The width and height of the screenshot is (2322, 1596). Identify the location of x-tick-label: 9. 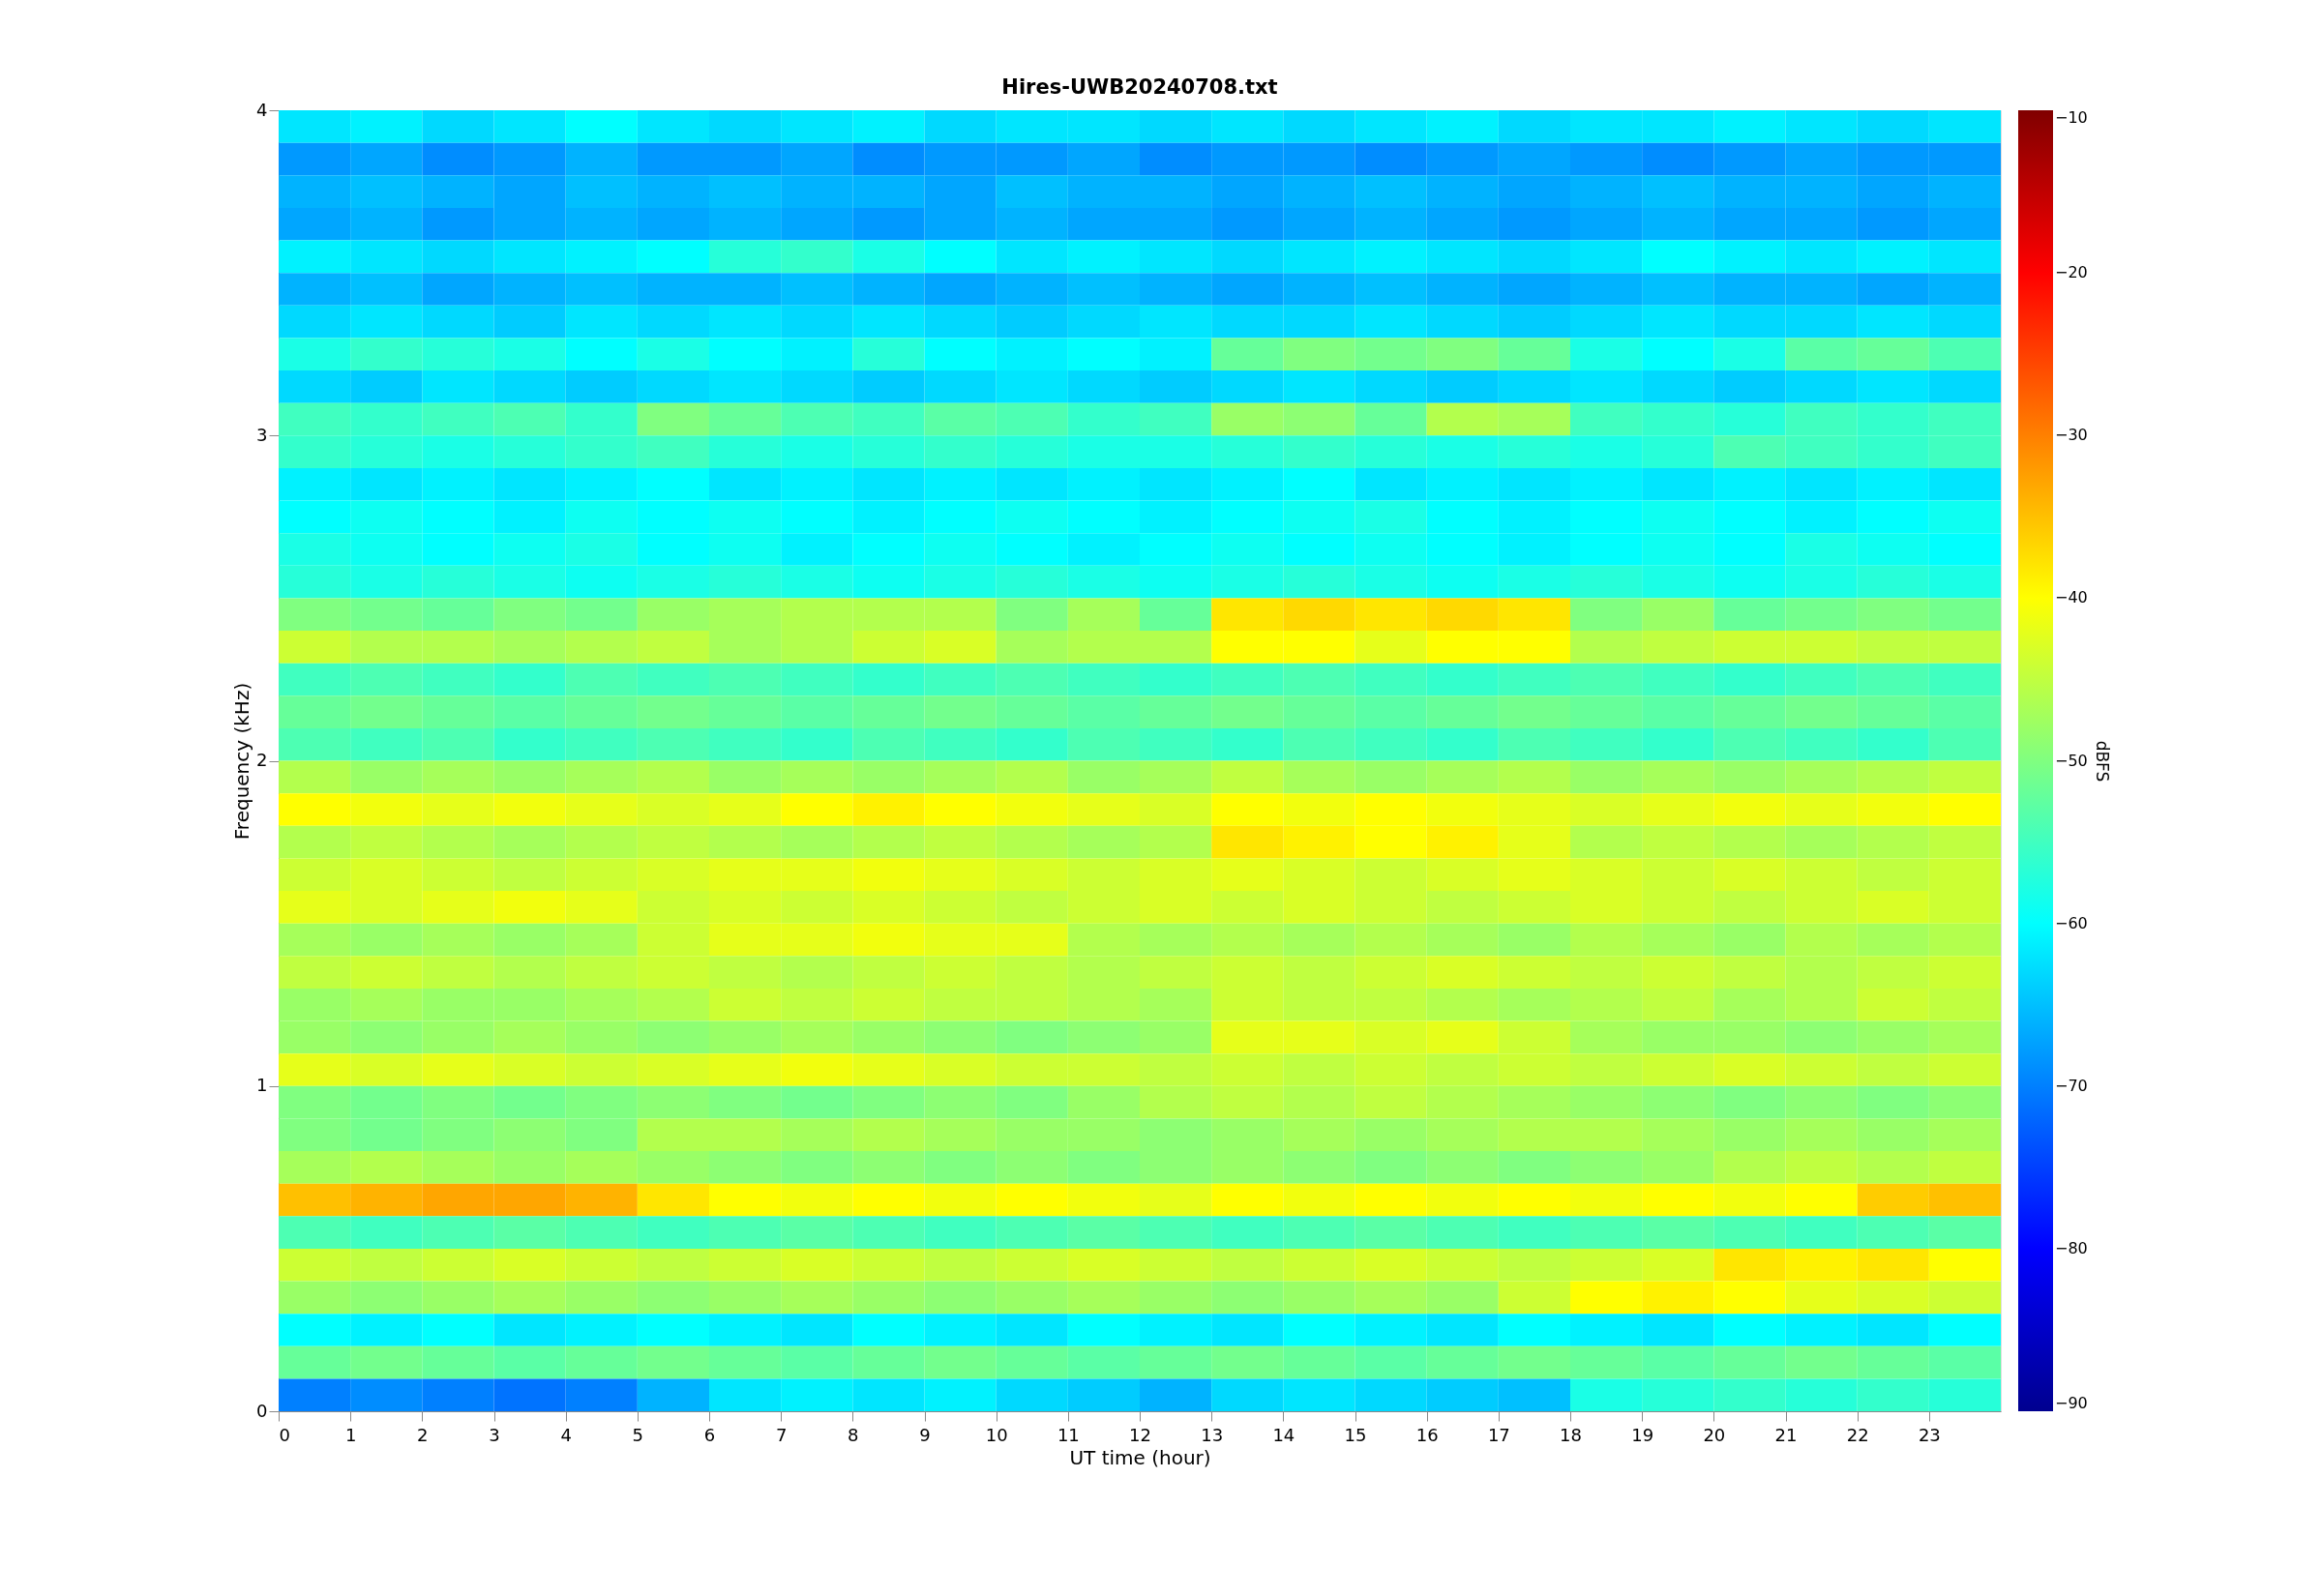
(925, 1434).